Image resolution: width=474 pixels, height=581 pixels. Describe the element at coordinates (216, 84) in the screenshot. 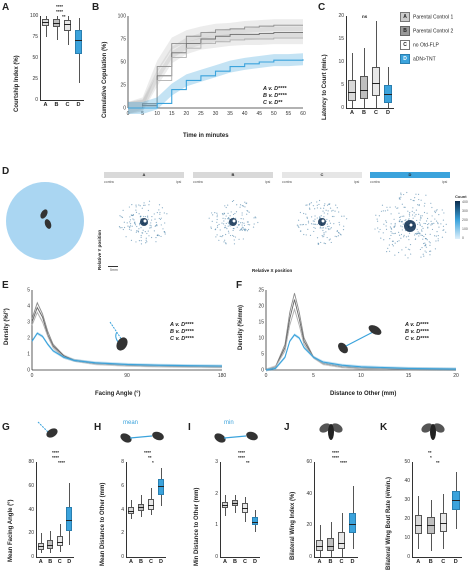

I see `series-line-d` at that location.